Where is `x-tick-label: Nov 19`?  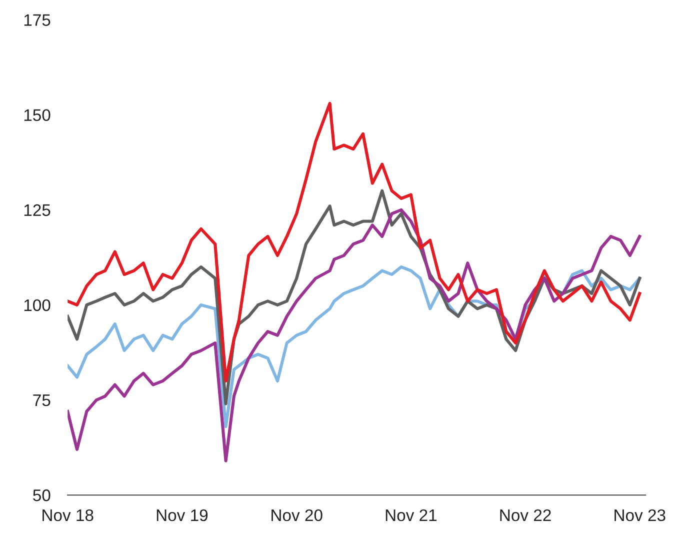
x-tick-label: Nov 19 is located at coordinates (182, 515).